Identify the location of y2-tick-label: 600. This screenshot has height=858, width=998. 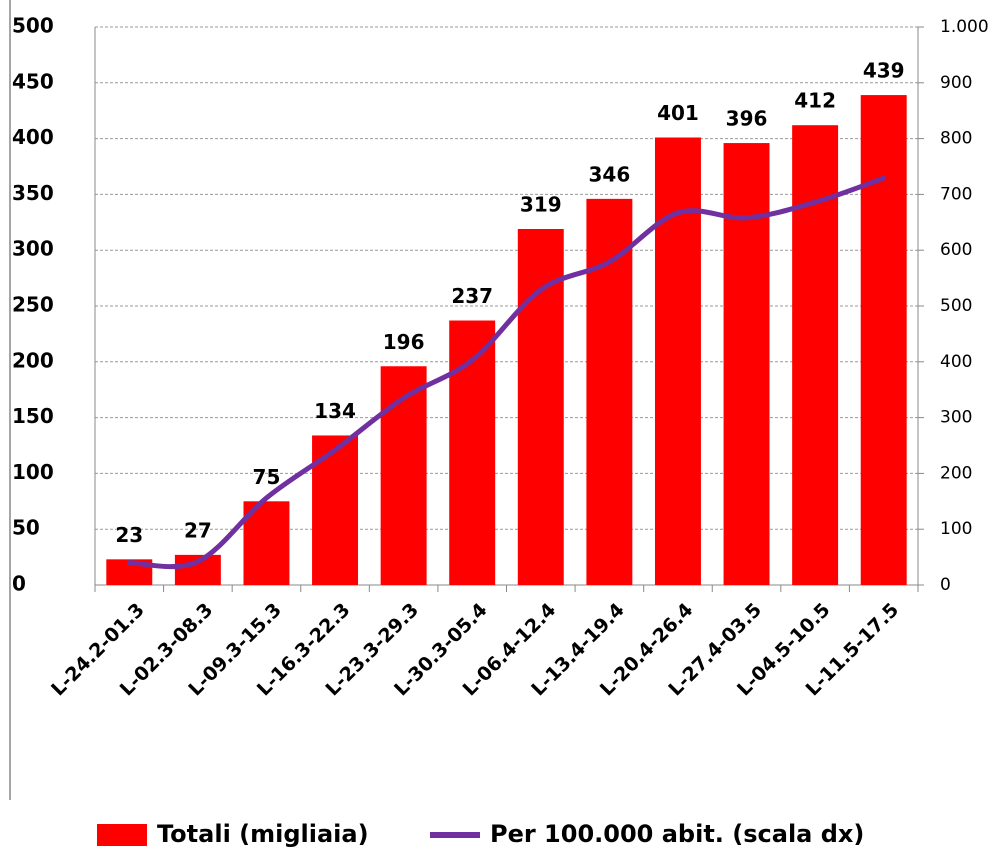
(956, 250).